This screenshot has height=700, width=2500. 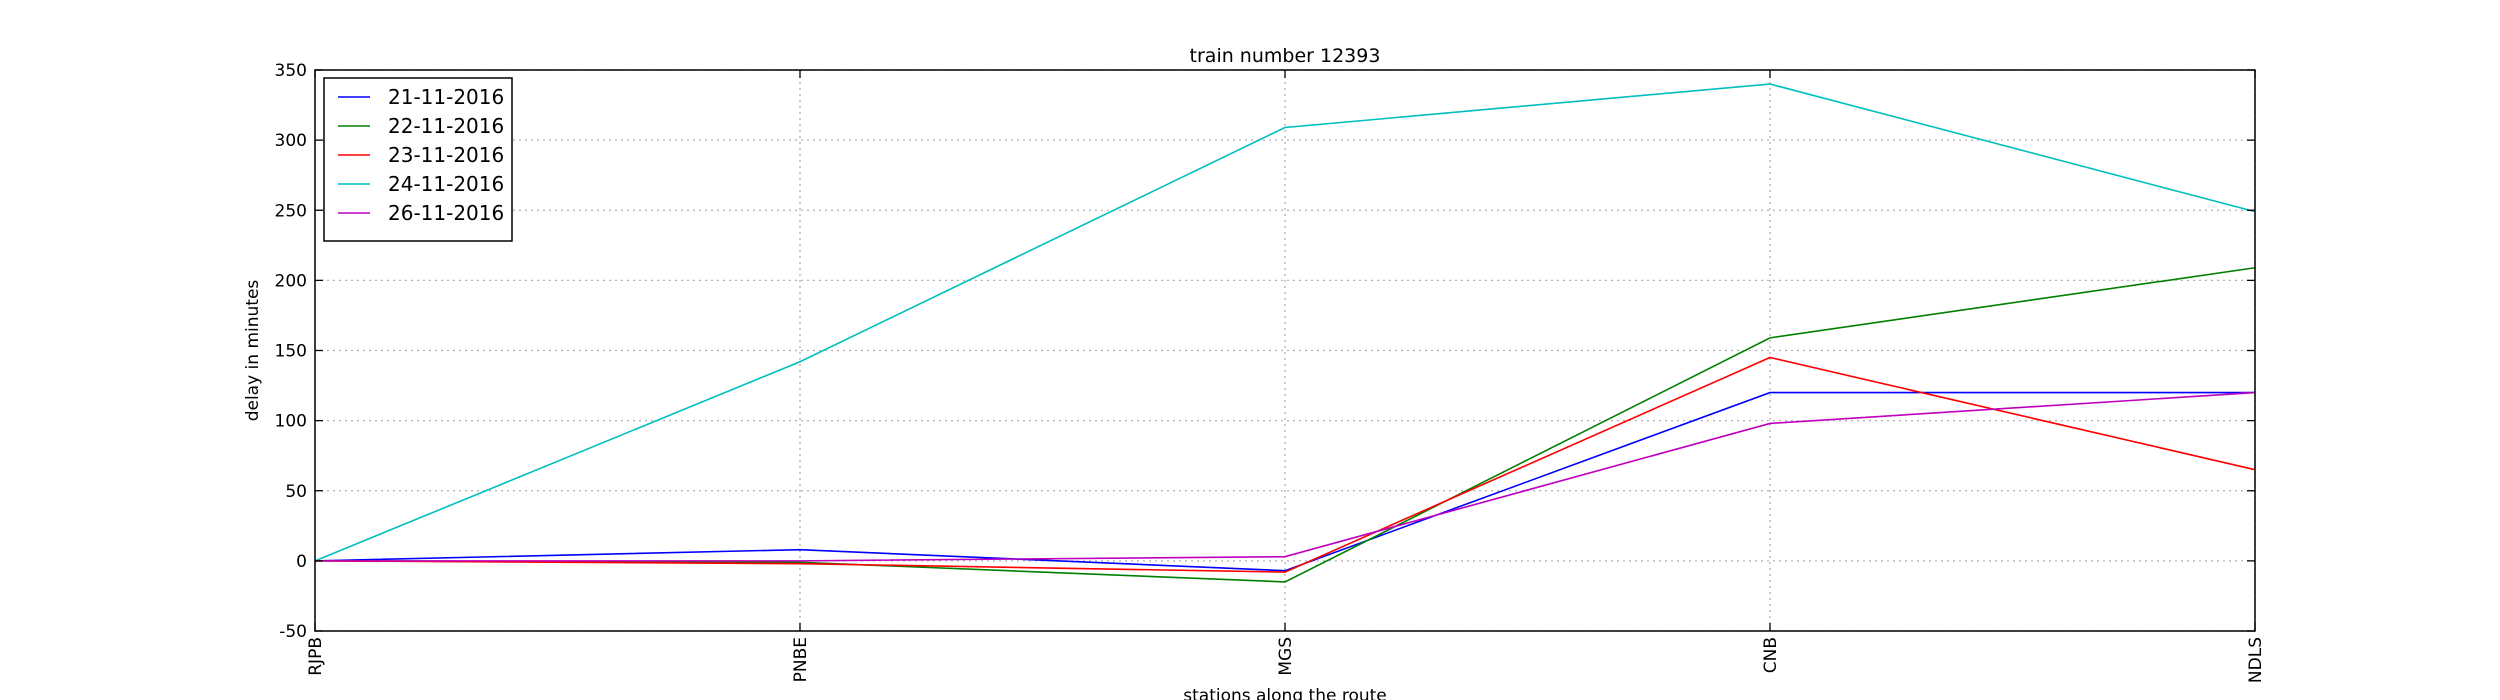 I want to click on y-axis-label: delay in minutes, so click(x=253, y=351).